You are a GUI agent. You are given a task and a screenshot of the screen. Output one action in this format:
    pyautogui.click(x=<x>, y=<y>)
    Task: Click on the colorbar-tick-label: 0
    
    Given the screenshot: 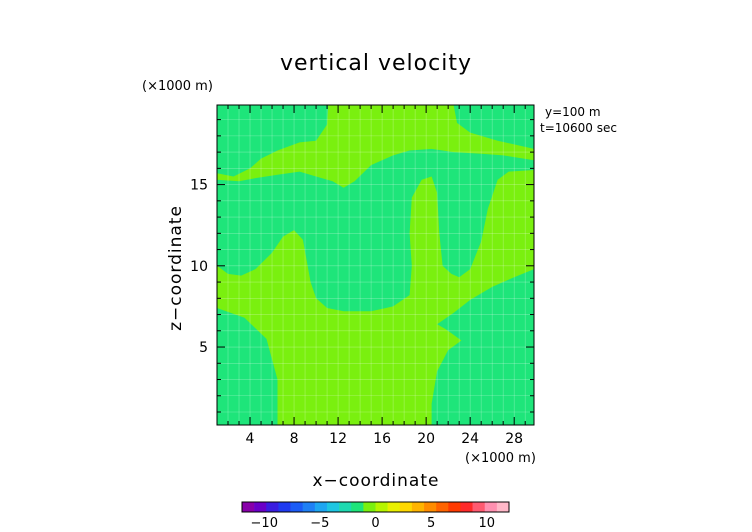 What is the action you would take?
    pyautogui.click(x=375, y=523)
    